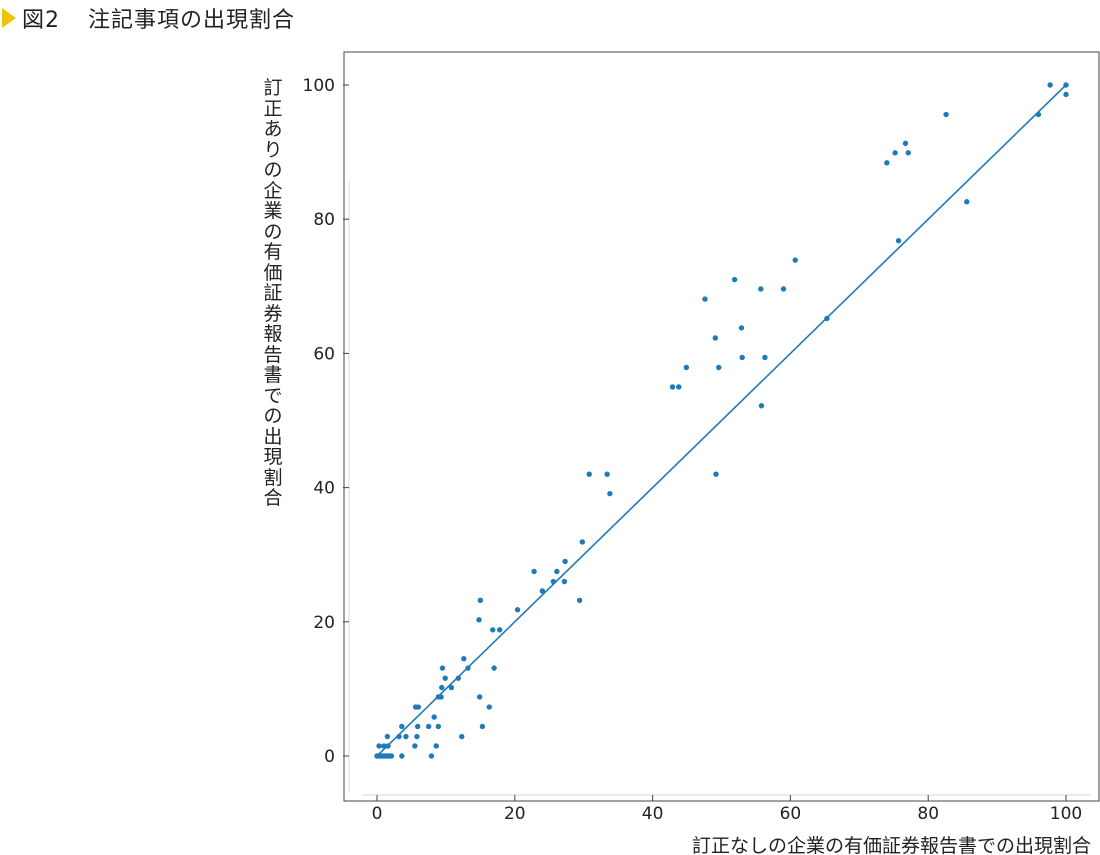  Describe the element at coordinates (41, 20) in the screenshot. I see `figure-label: 図2` at that location.